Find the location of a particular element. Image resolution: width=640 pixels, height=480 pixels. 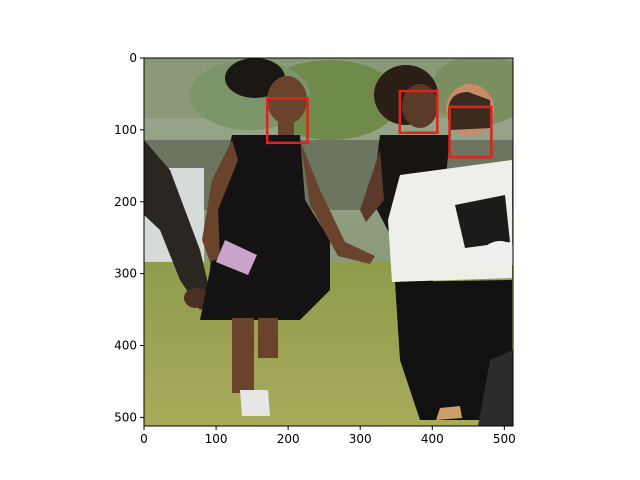

x-tick-label: 300 is located at coordinates (360, 439).